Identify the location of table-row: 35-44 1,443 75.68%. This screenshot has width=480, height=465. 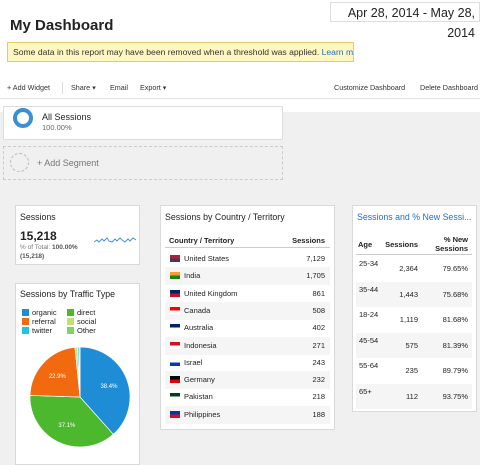
(414, 294).